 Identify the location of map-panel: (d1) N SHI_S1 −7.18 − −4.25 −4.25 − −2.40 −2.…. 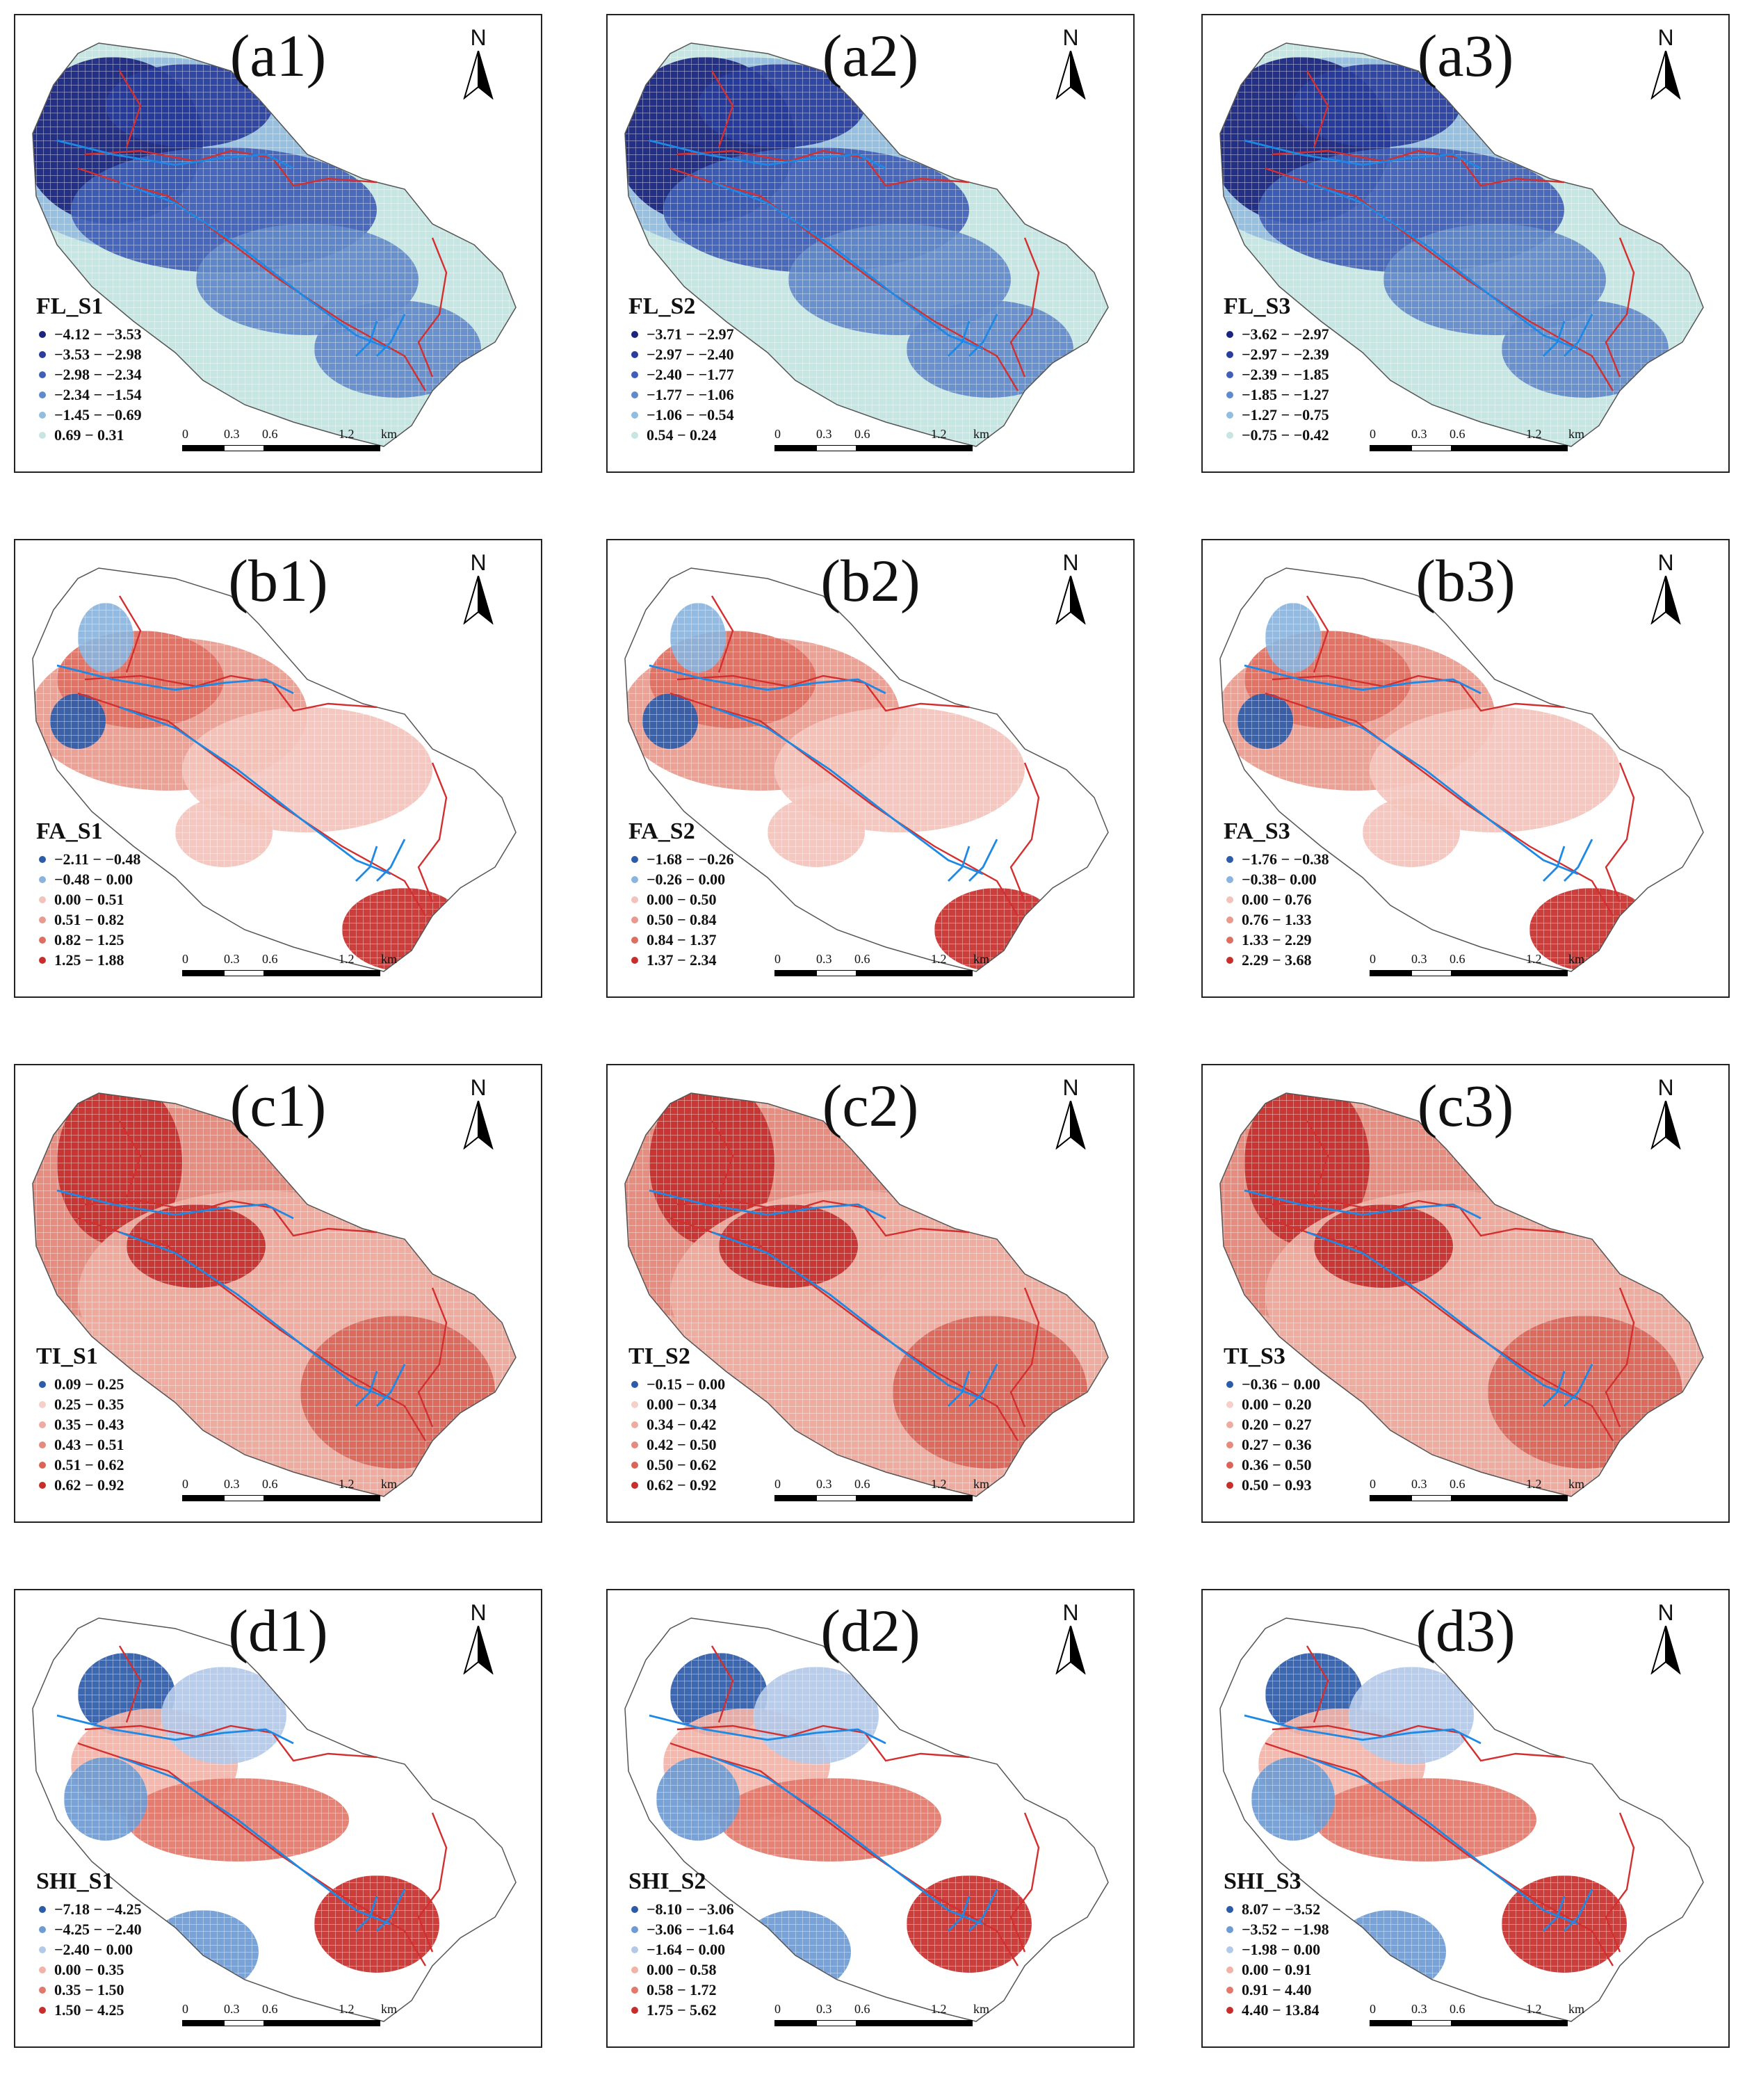
(278, 1818).